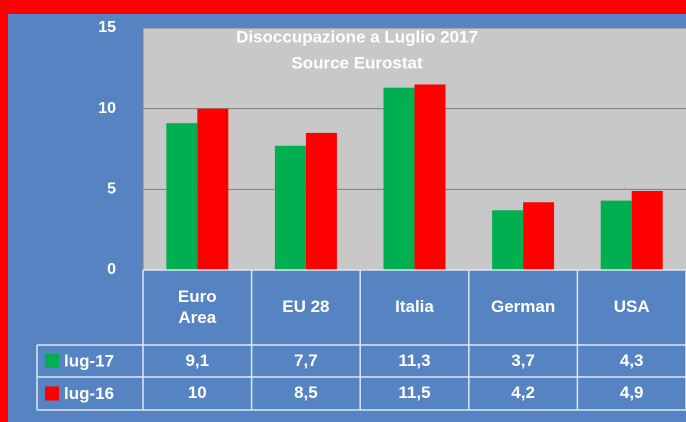  I want to click on legend-label: lug-17, so click(89, 360).